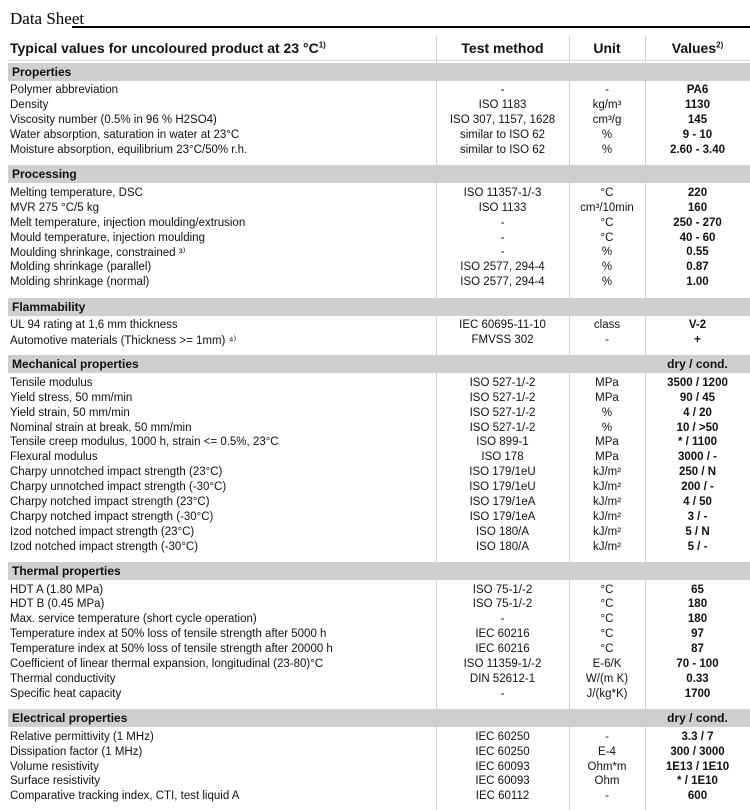 The width and height of the screenshot is (750, 810). I want to click on test-method: FMVSS 302, so click(502, 340).